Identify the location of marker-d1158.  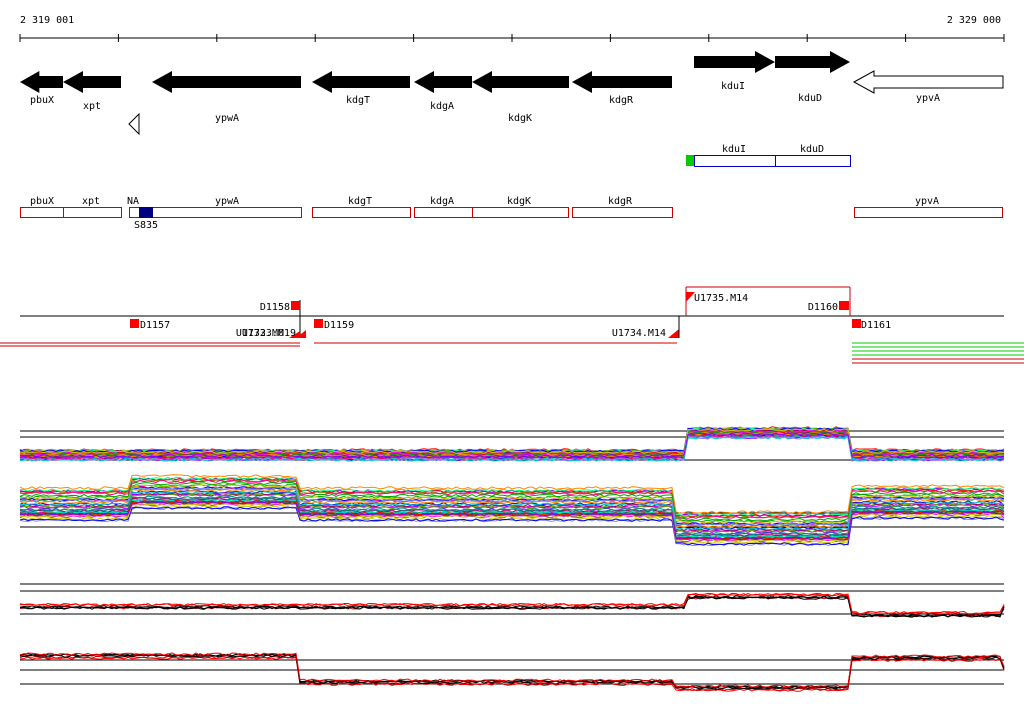
(295, 305).